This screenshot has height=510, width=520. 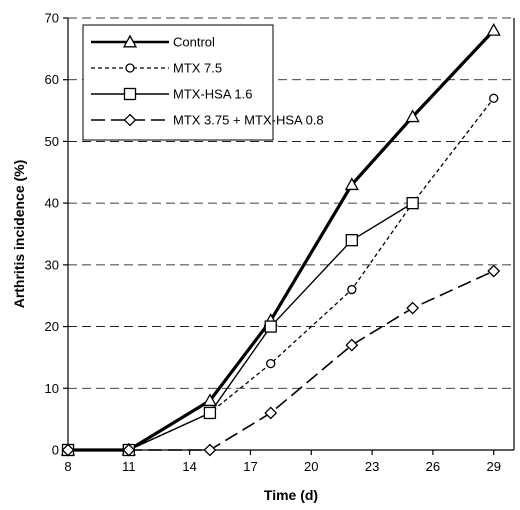 What do you see at coordinates (55, 450) in the screenshot?
I see `y-tick-label: 0` at bounding box center [55, 450].